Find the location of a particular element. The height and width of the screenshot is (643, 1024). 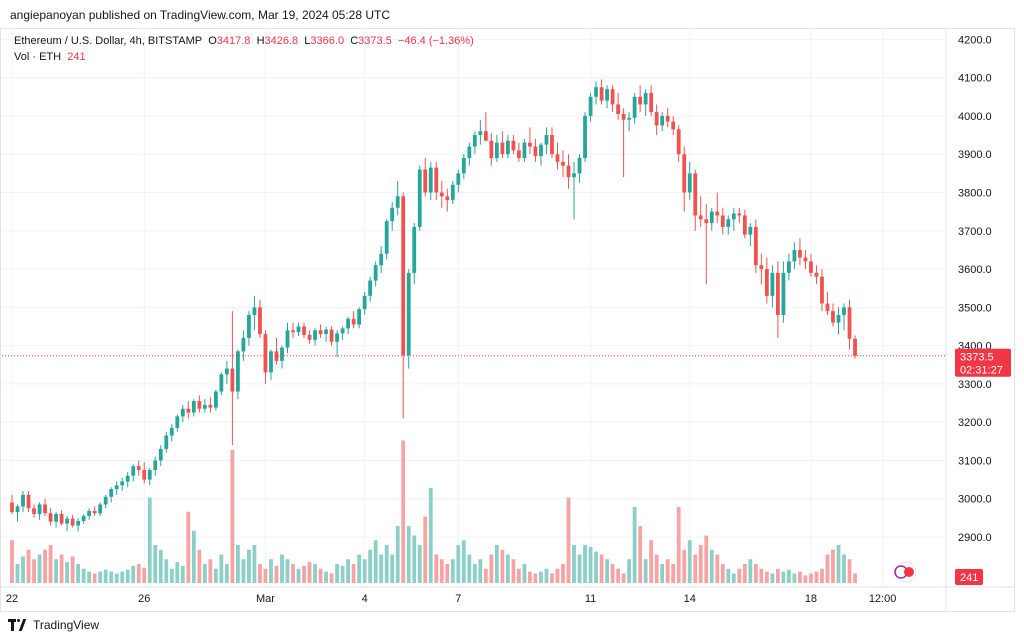

price-tick-label: 3000.0 is located at coordinates (975, 500).